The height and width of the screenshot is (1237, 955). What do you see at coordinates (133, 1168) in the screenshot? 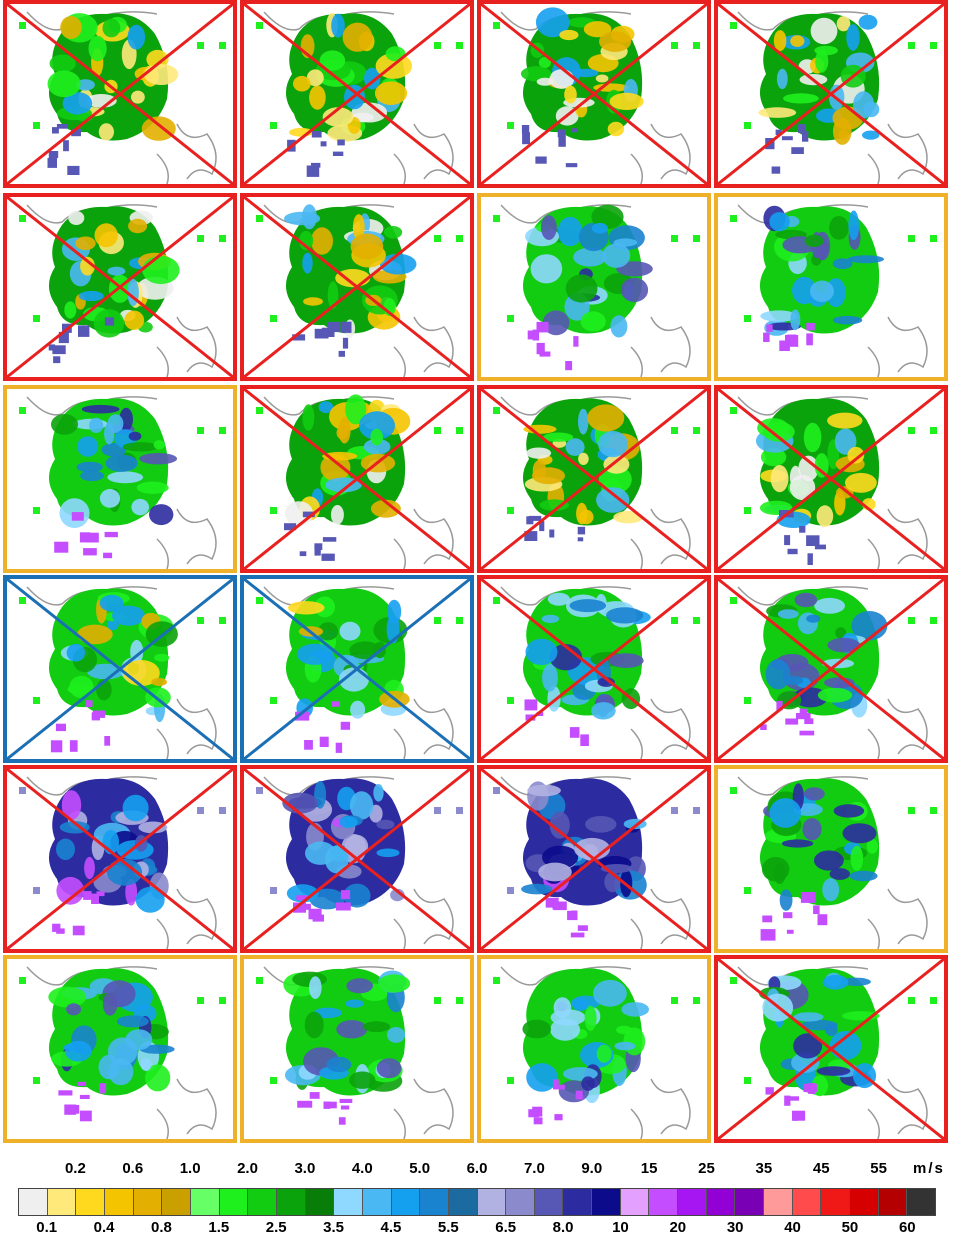
I see `legend-top-label: 0.6` at bounding box center [133, 1168].